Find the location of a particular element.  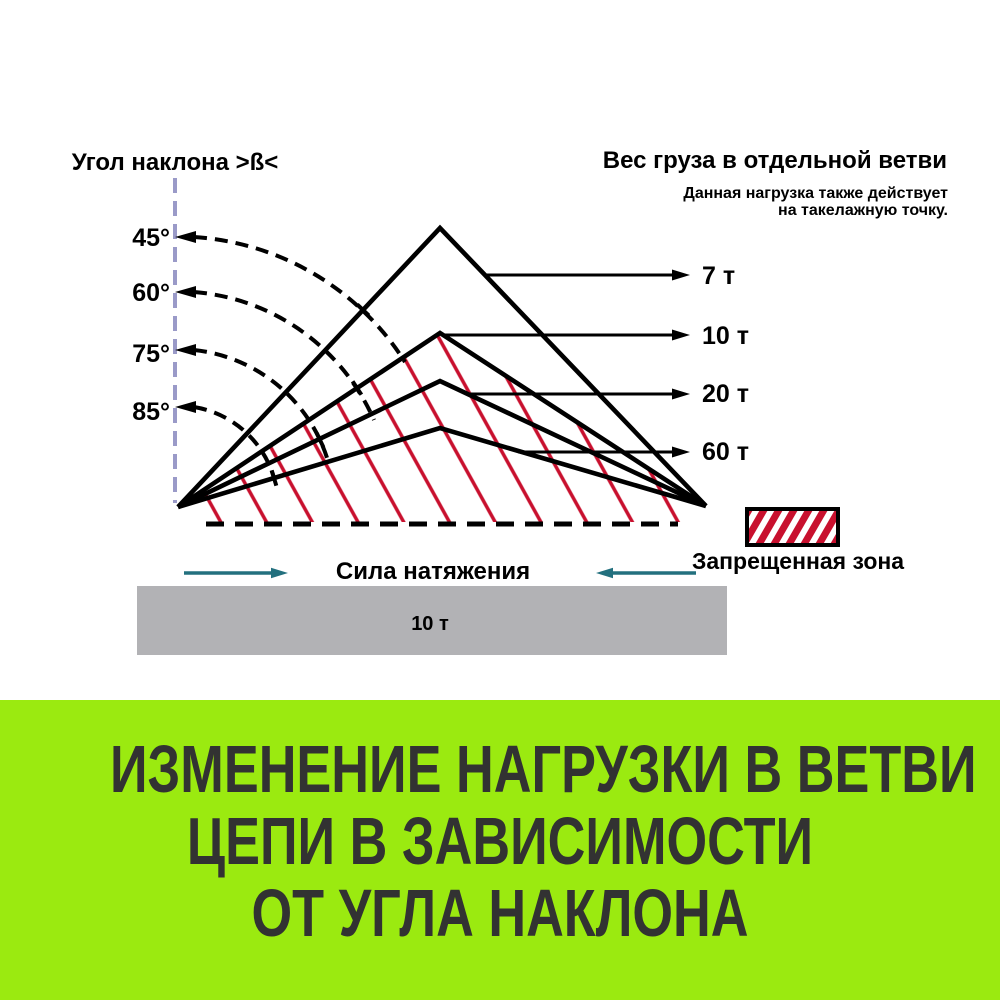

triangle-20t is located at coordinates (442, 444).